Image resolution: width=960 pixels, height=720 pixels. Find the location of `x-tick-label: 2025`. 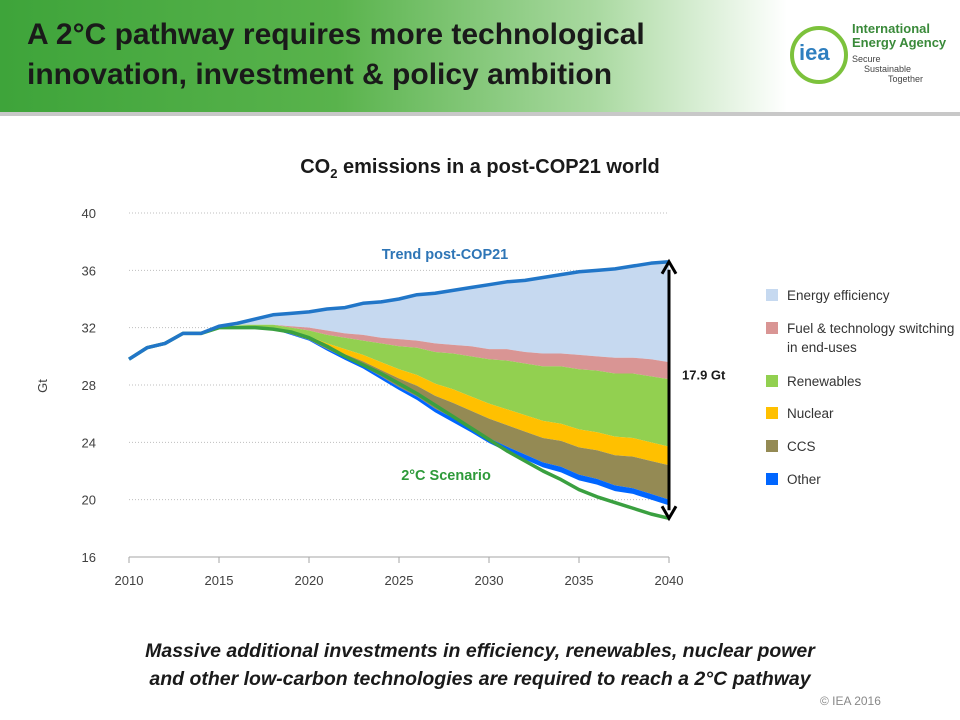

x-tick-label: 2025 is located at coordinates (399, 580).